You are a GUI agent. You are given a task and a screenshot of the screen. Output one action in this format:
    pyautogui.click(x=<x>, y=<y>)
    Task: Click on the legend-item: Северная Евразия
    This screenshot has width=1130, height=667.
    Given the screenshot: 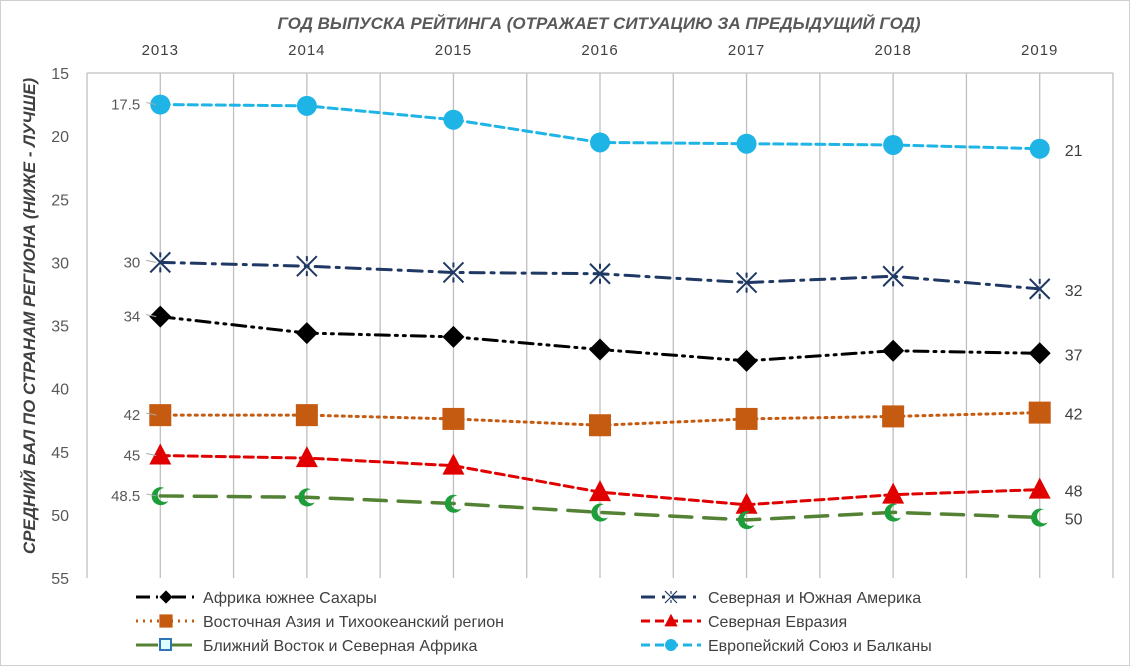 What is the action you would take?
    pyautogui.click(x=744, y=622)
    